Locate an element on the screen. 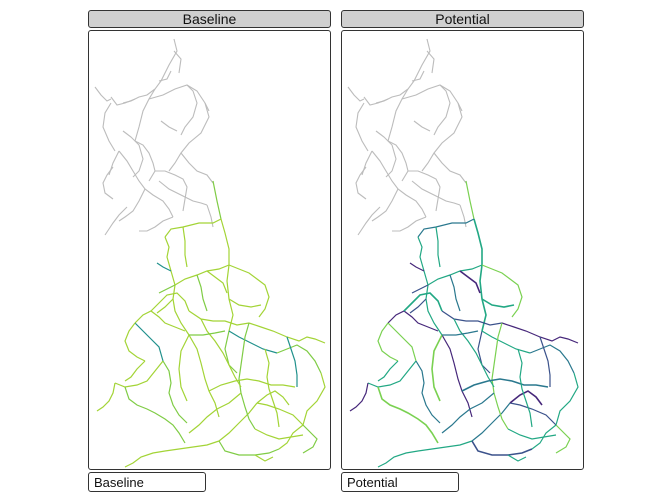 This screenshot has height=492, width=672. facet-title-baseline: Baseline is located at coordinates (209, 19).